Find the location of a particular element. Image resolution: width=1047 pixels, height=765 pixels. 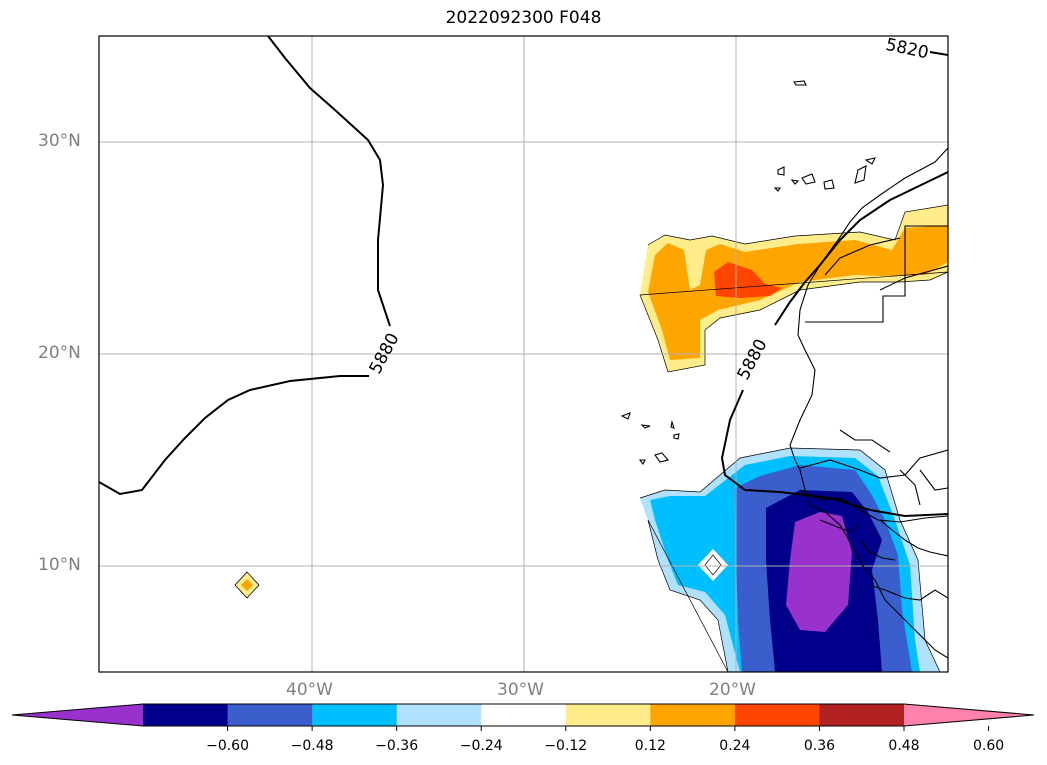

colorbar-tick-label: −0.12 is located at coordinates (566, 746).